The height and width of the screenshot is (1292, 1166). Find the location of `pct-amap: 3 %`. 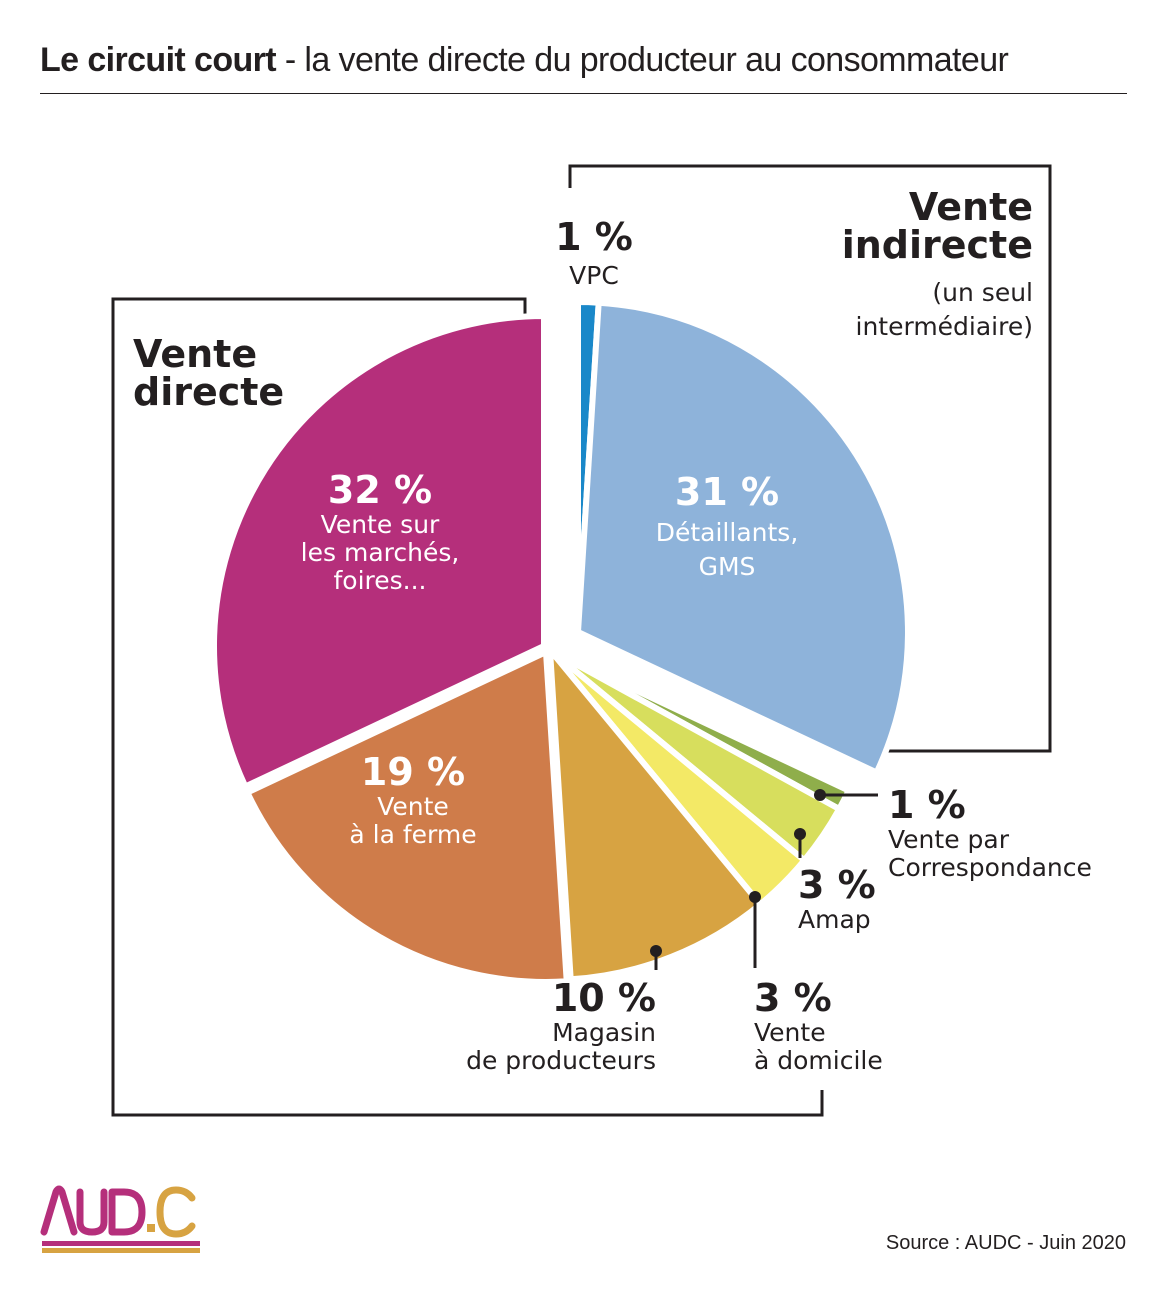

pct-amap: 3 % is located at coordinates (837, 885).